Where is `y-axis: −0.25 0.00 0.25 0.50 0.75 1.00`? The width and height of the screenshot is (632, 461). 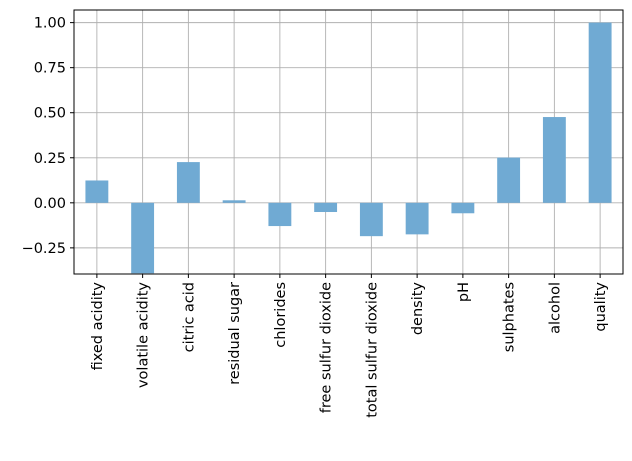 y-axis: −0.25 0.00 0.25 0.50 0.75 1.00 is located at coordinates (48, 136).